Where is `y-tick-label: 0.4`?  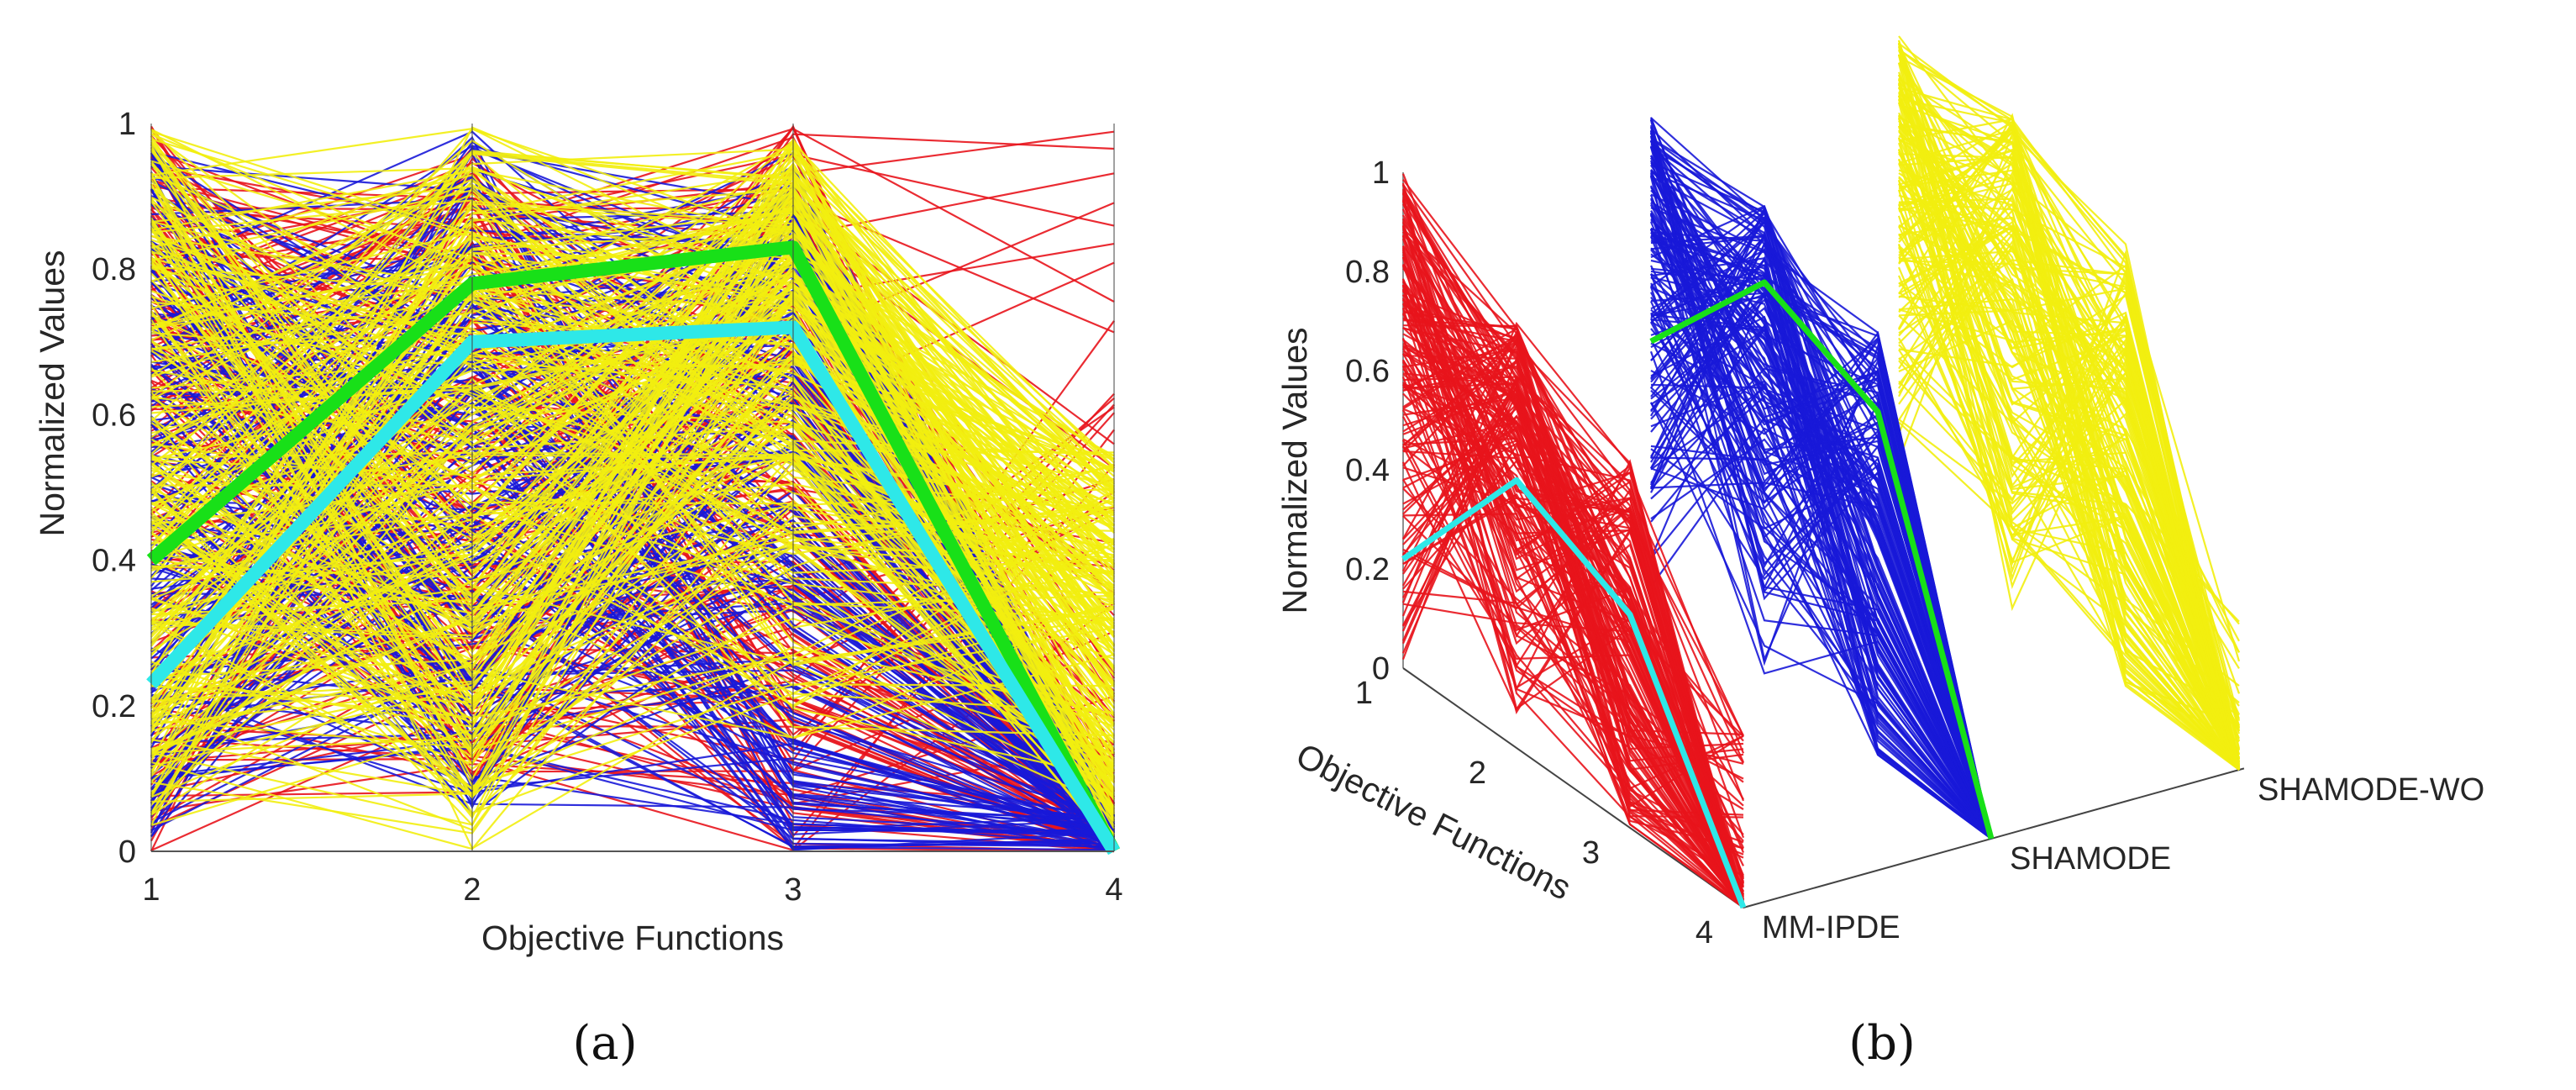
y-tick-label: 0.4 is located at coordinates (114, 561).